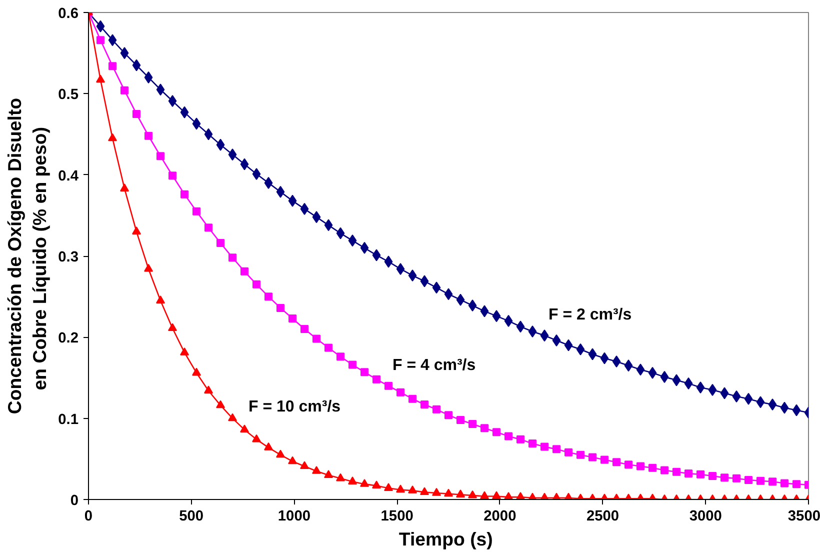 Image resolution: width=820 pixels, height=552 pixels. Describe the element at coordinates (397, 516) in the screenshot. I see `x-tick-label: 1500` at that location.